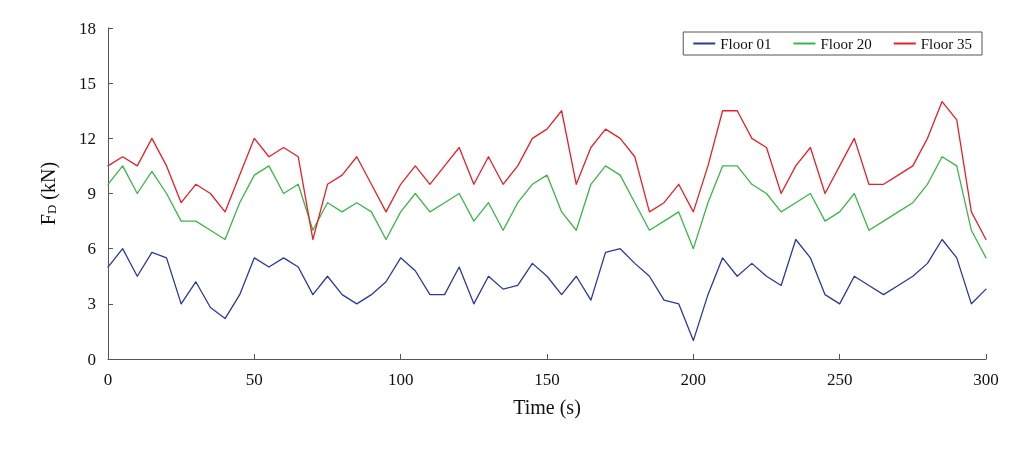 This screenshot has width=1016, height=451. Describe the element at coordinates (547, 407) in the screenshot. I see `x-axis-title: Time (s)` at that location.